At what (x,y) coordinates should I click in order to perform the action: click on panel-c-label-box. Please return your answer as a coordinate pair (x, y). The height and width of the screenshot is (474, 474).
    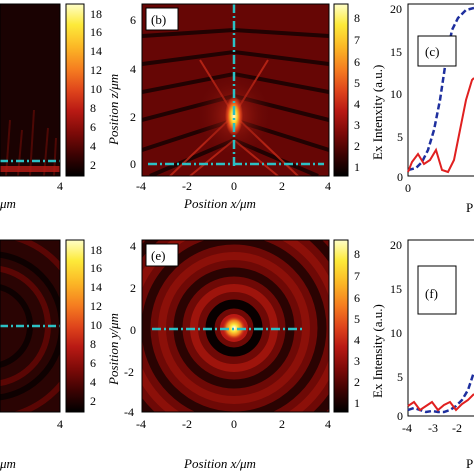
    Looking at the image, I should click on (437, 51).